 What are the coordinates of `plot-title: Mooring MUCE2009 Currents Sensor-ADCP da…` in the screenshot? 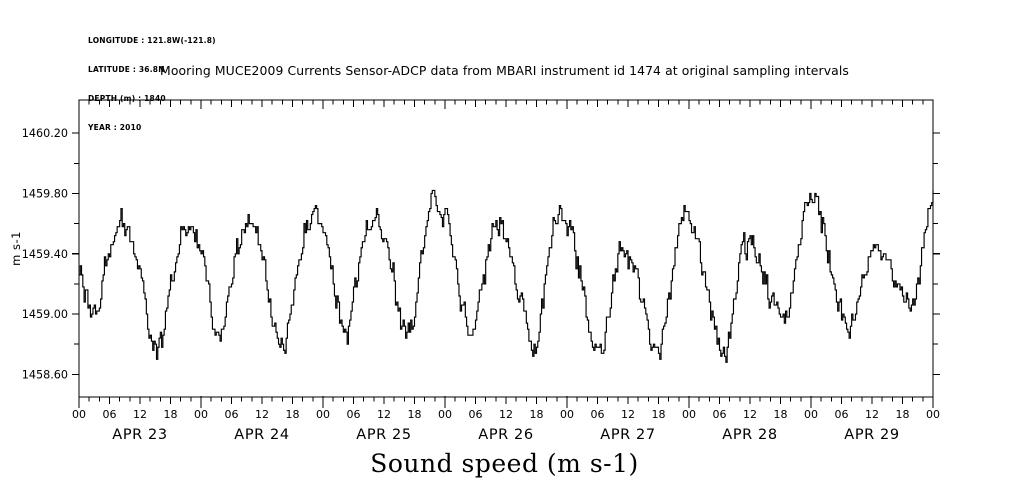 It's located at (504, 70).